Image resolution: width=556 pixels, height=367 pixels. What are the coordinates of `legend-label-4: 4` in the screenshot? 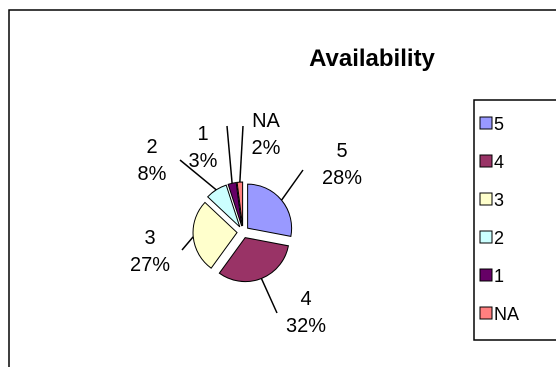 It's located at (499, 162).